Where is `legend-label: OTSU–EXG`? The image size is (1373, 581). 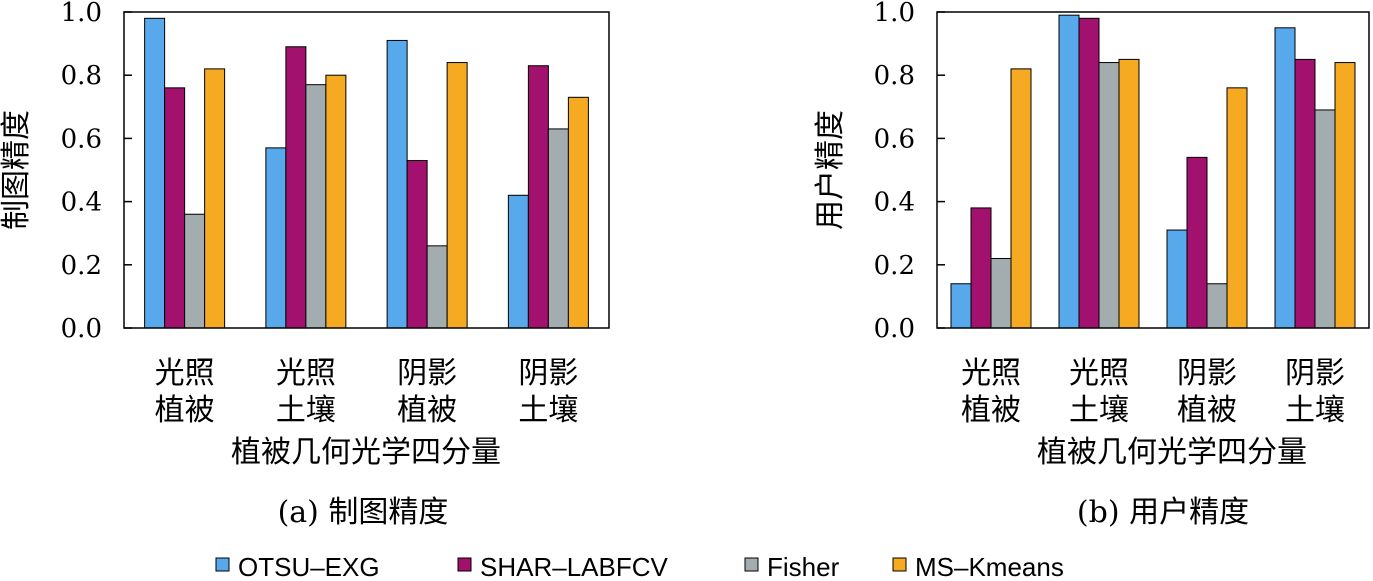 legend-label: OTSU–EXG is located at coordinates (309, 566).